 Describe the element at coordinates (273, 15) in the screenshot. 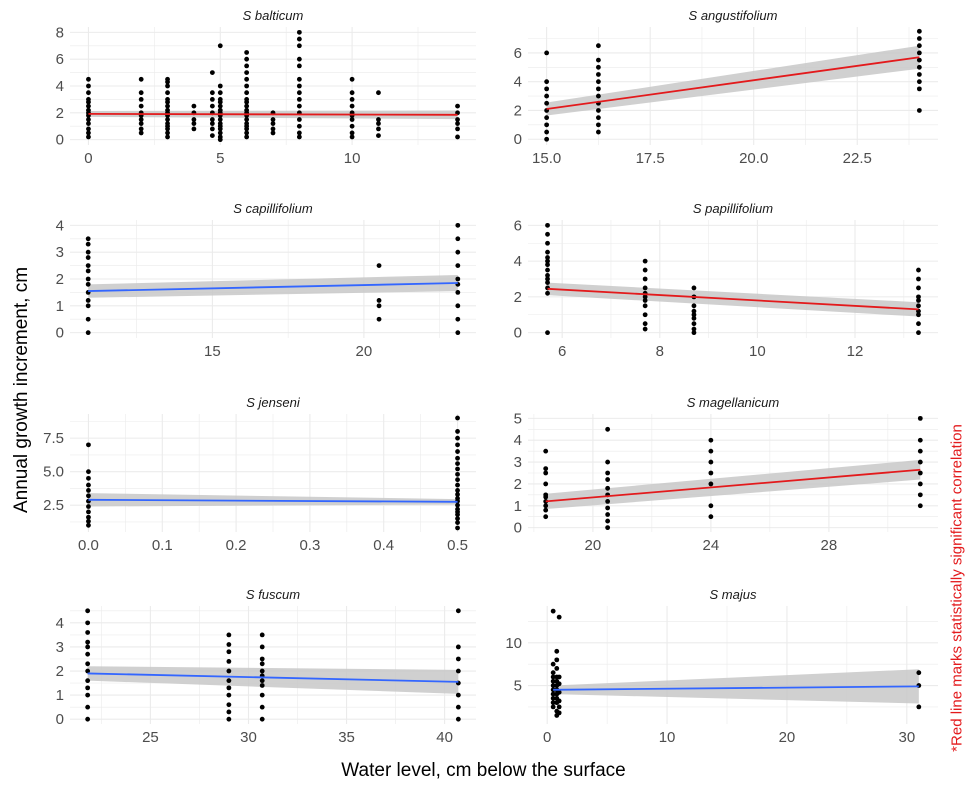

I see `panel-title: S balticum` at that location.